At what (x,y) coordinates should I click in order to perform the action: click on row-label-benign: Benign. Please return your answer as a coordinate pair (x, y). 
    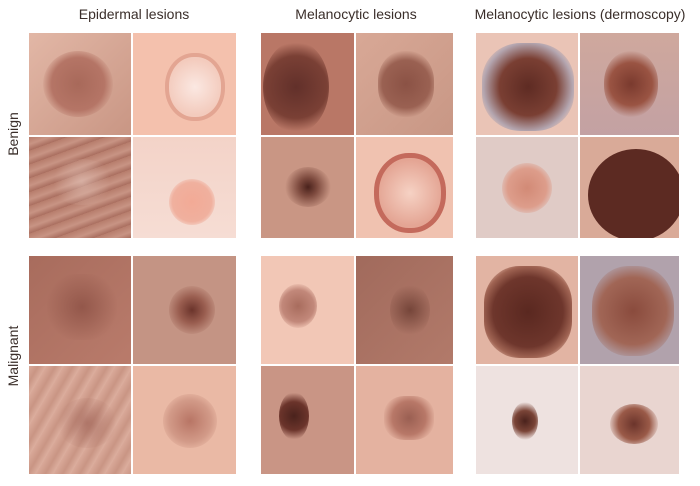
    Looking at the image, I should click on (13, 134).